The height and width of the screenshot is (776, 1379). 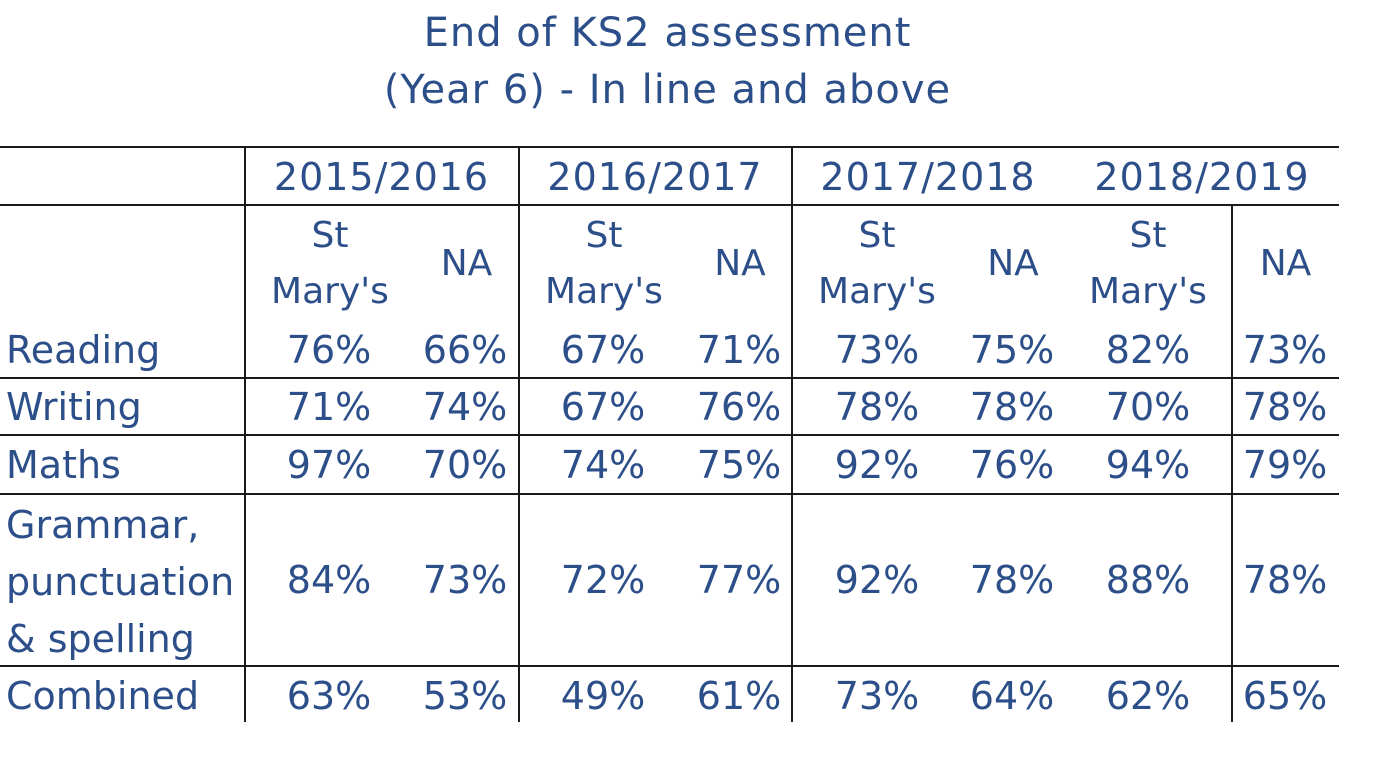 I want to click on table-cell: 82%, so click(x=1148, y=350).